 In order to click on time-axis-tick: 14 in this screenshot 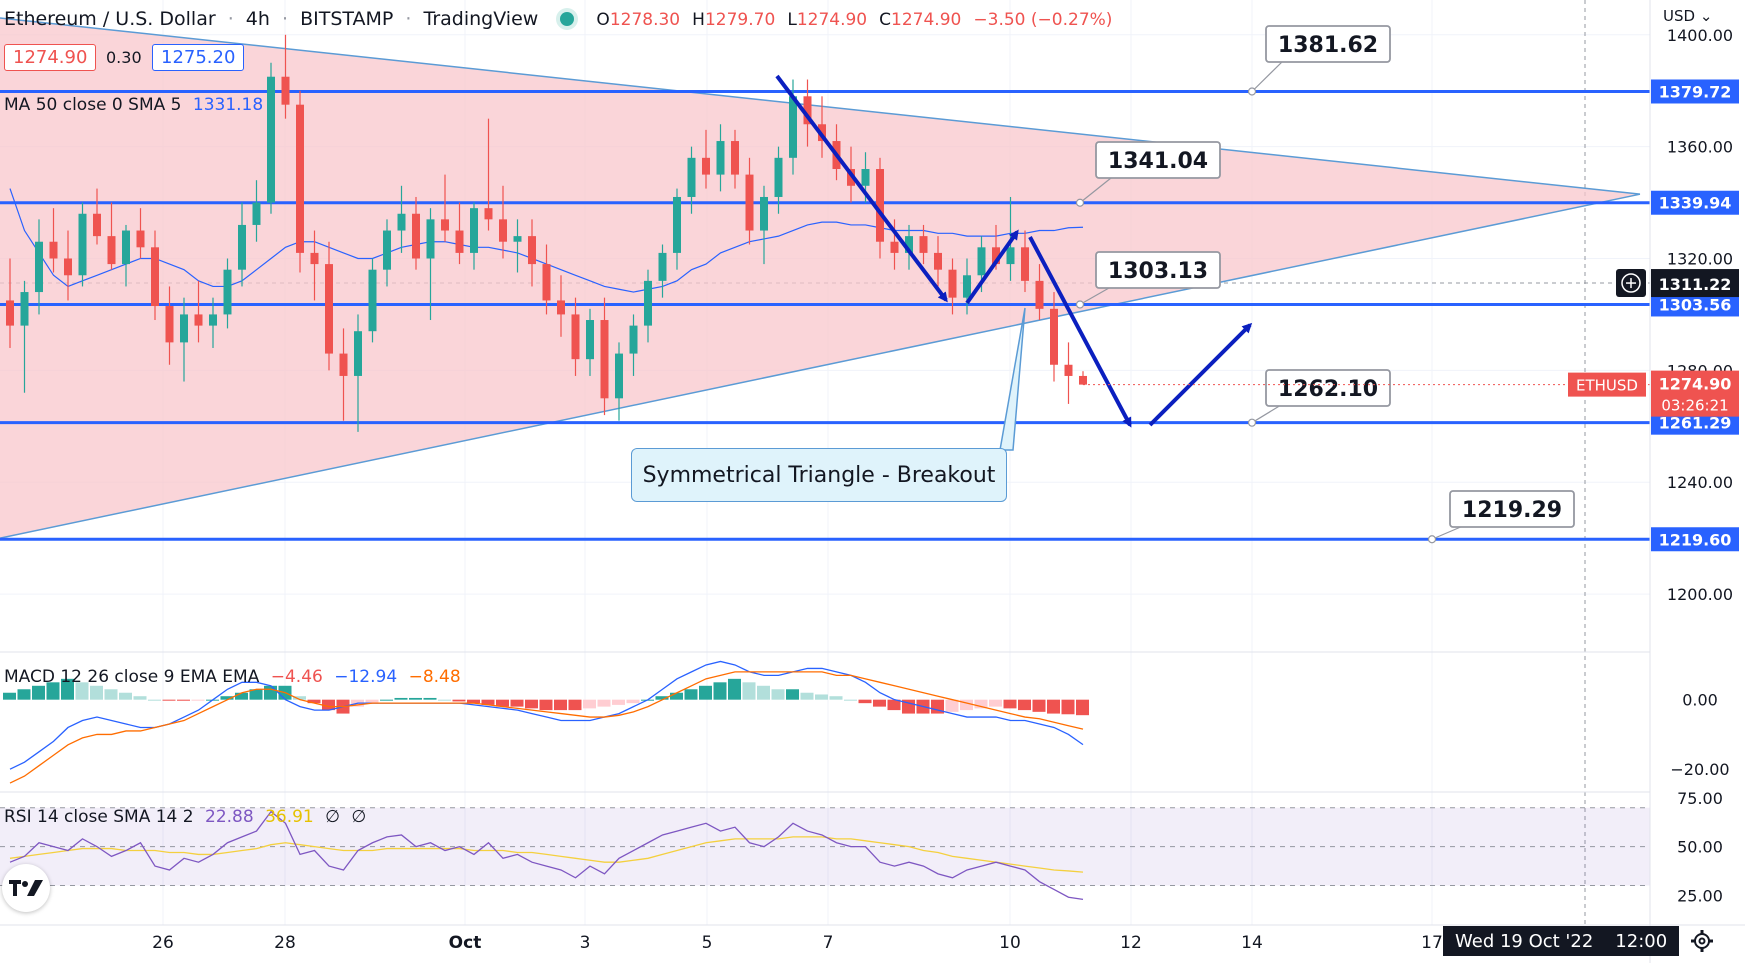, I will do `click(1252, 943)`.